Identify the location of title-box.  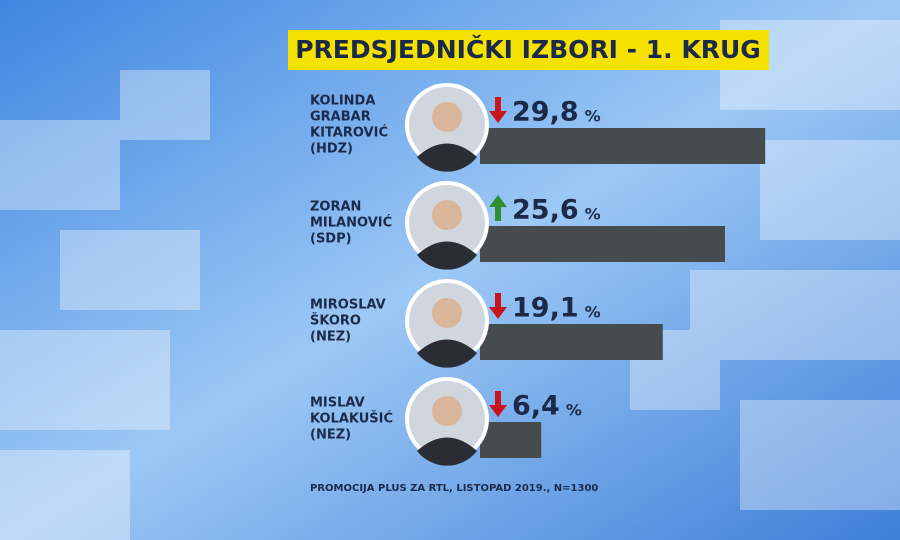
(528, 50).